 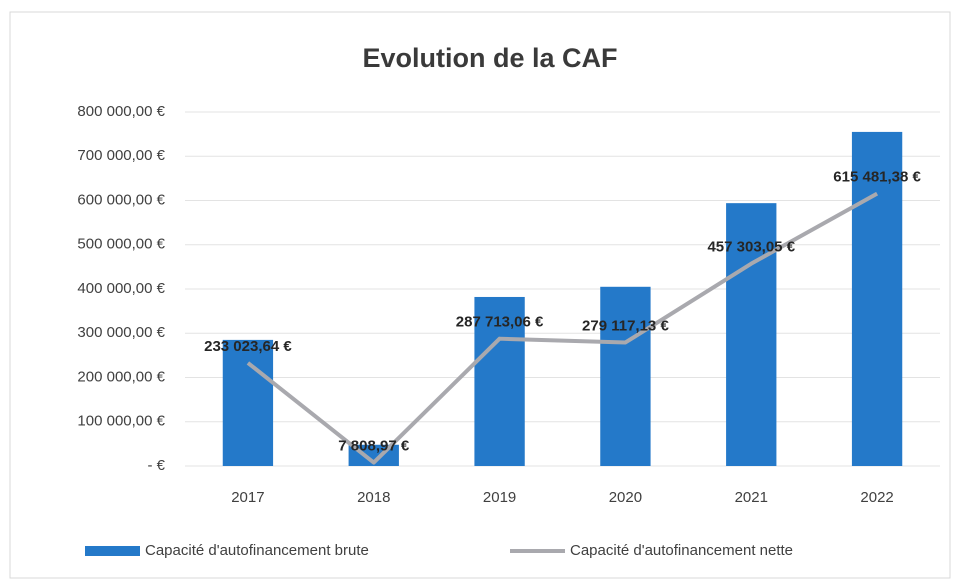 What do you see at coordinates (751, 247) in the screenshot?
I see `data-label: 457 303,05 €` at bounding box center [751, 247].